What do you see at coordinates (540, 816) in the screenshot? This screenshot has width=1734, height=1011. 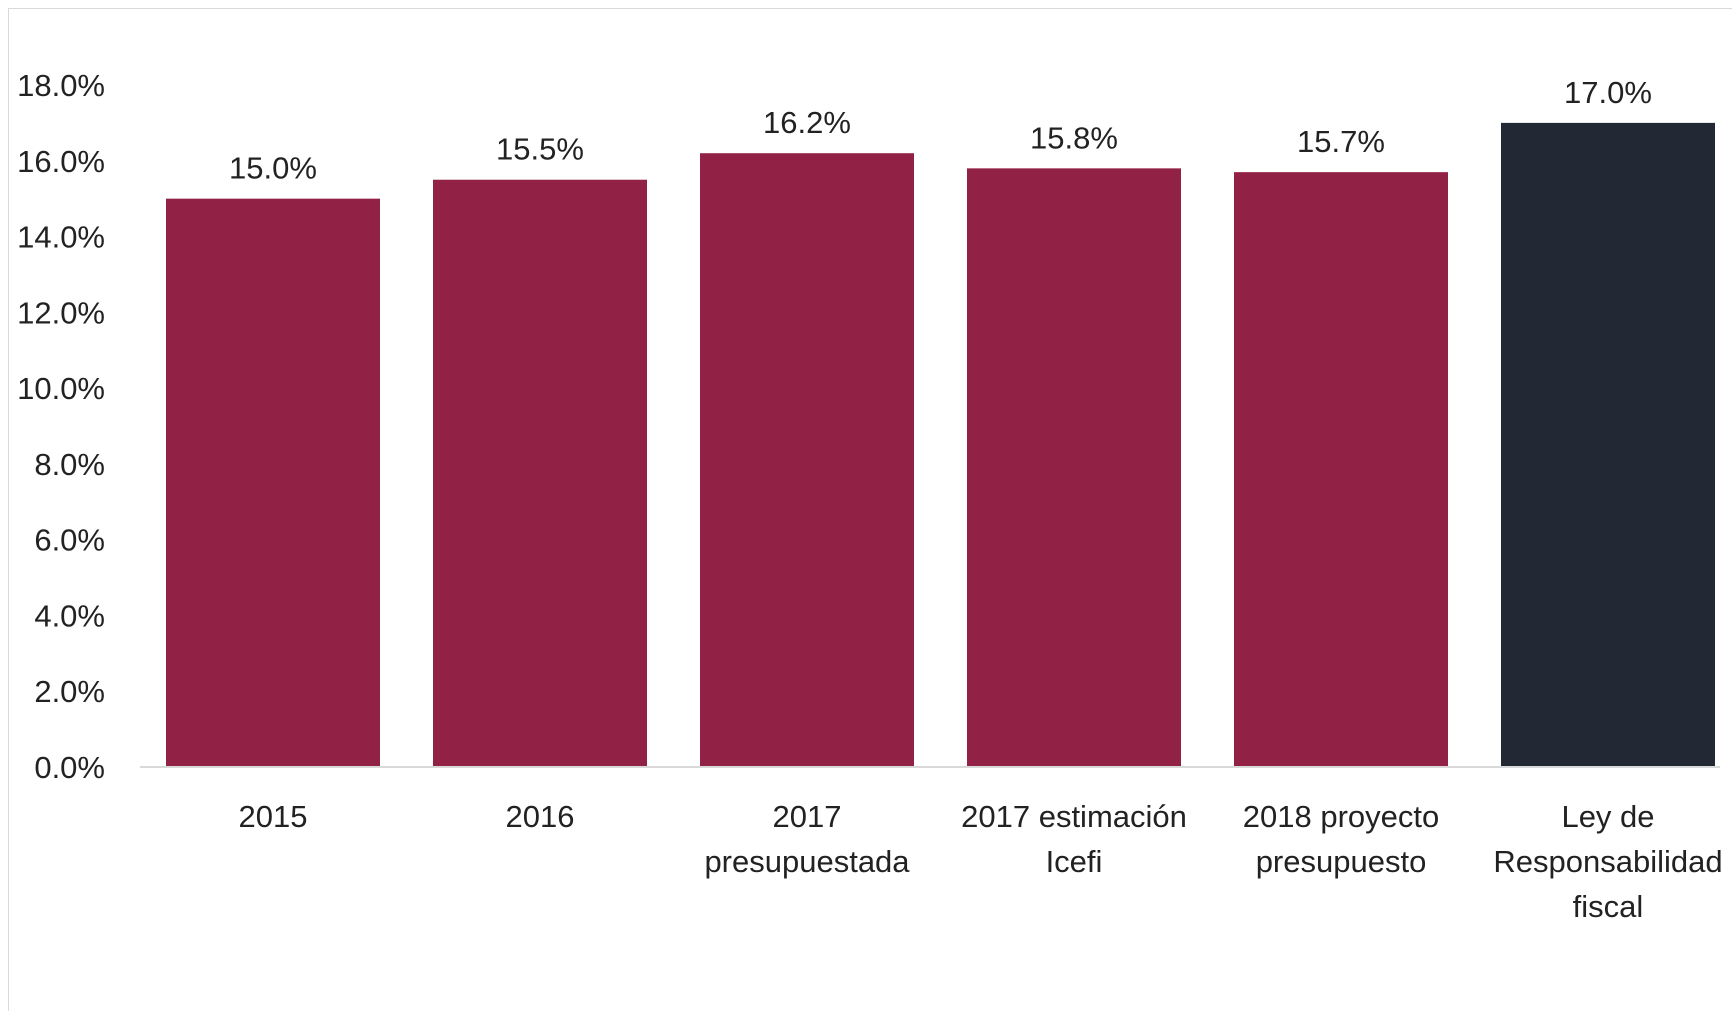 I see `x-tick-label: 2016` at bounding box center [540, 816].